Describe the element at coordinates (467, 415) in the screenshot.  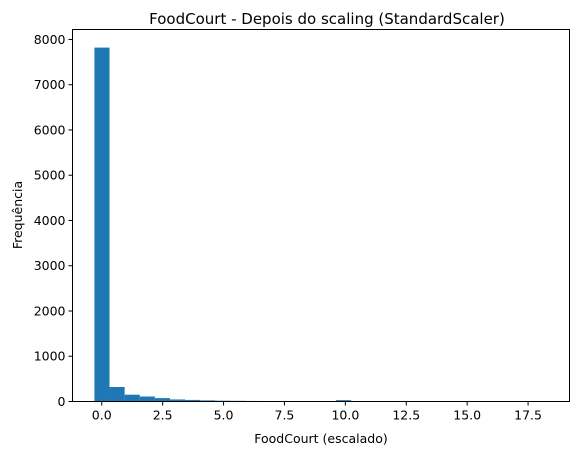
I see `x-tick-label: 15.0` at that location.